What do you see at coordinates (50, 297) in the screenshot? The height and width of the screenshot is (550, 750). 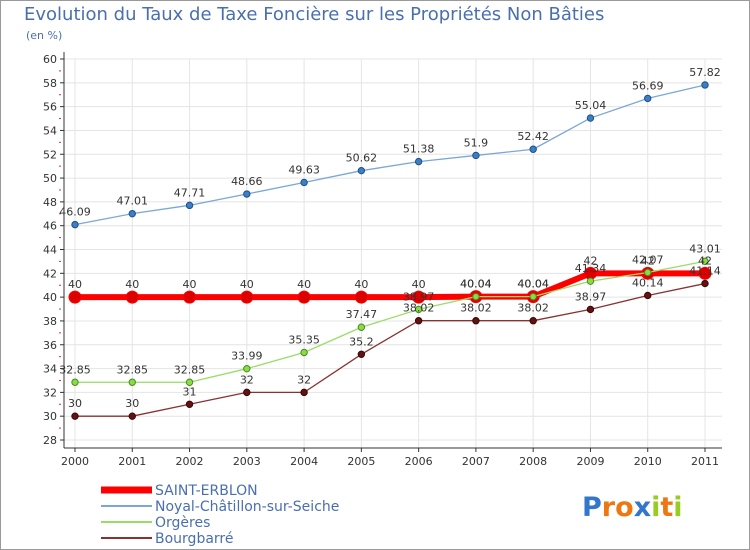 I see `y-tick-label: 40` at bounding box center [50, 297].